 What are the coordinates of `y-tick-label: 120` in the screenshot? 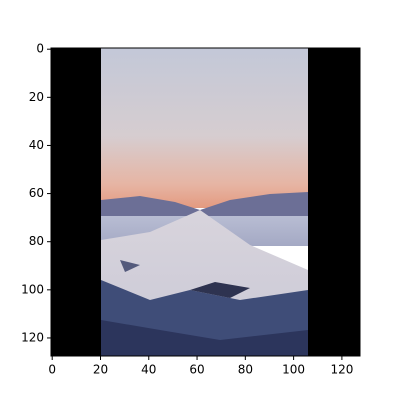 It's located at (32, 337).